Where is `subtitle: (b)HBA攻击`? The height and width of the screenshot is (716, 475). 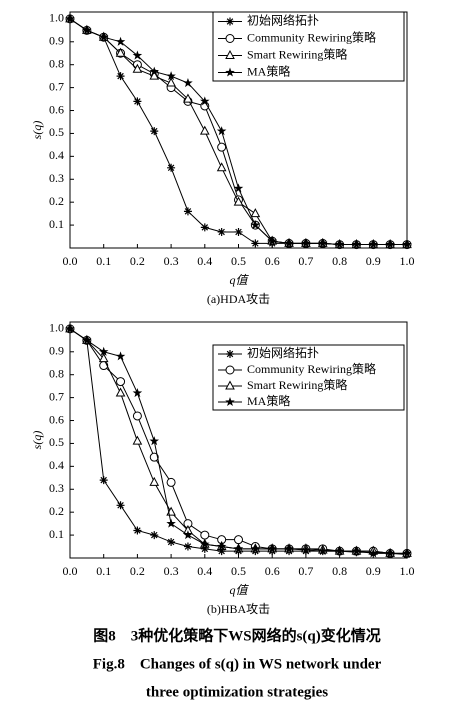
subtitle: (b)HBA攻击 is located at coordinates (238, 609).